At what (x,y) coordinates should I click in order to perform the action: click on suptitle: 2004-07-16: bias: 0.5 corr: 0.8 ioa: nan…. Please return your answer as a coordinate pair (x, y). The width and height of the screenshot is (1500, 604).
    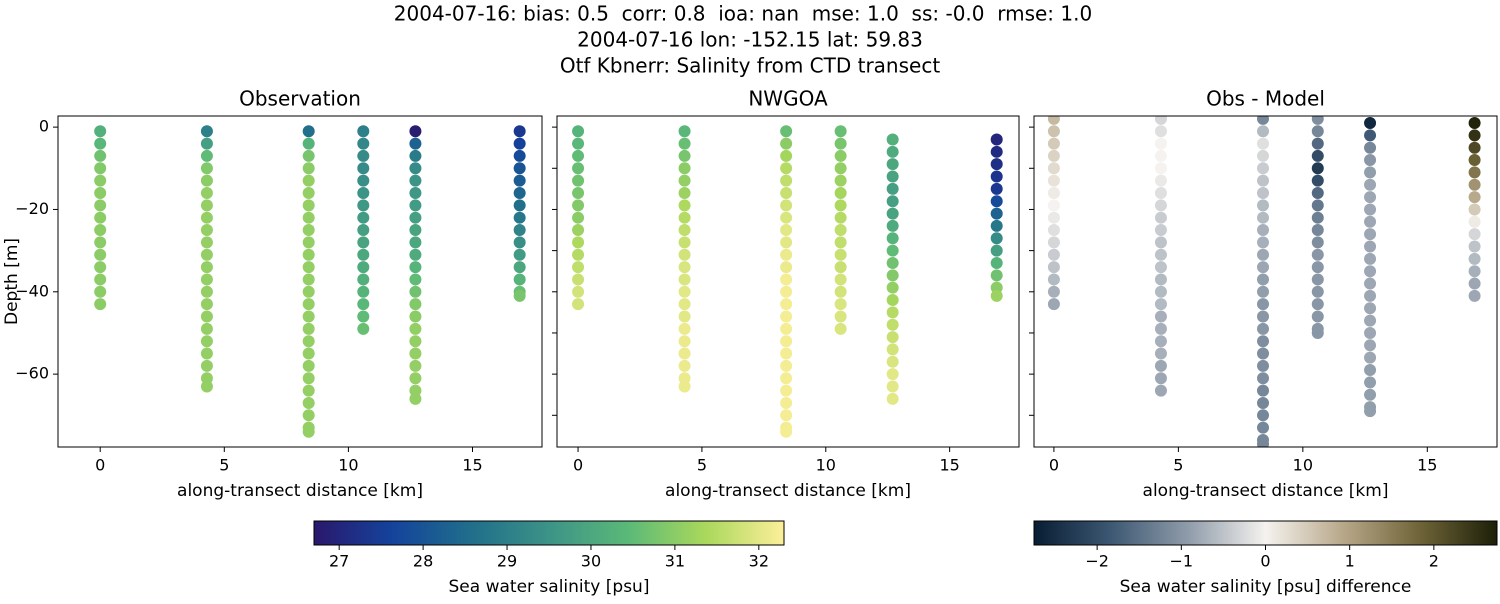
    Looking at the image, I should click on (743, 14).